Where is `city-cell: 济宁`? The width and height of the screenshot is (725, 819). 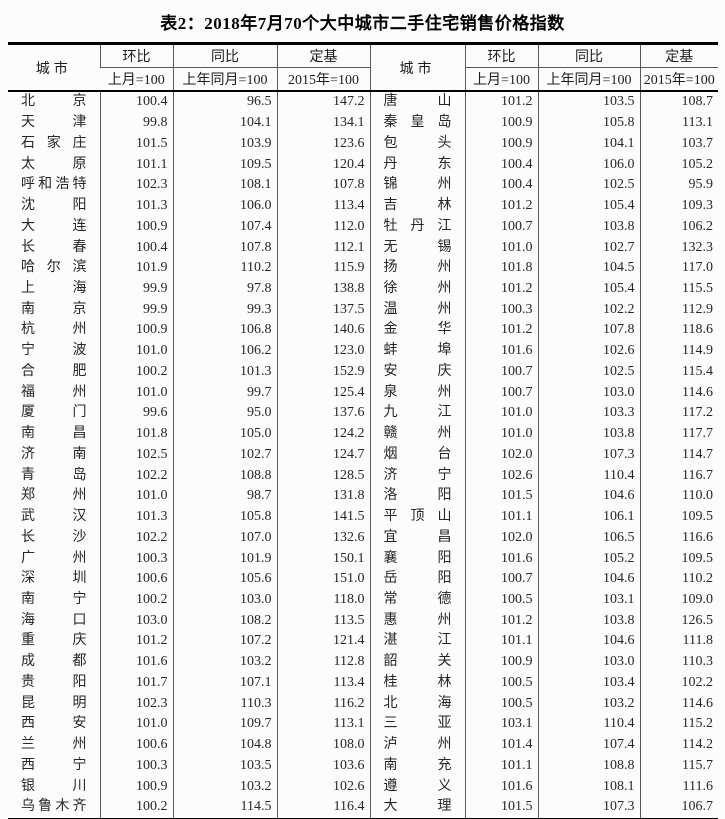
city-cell: 济宁 is located at coordinates (417, 475).